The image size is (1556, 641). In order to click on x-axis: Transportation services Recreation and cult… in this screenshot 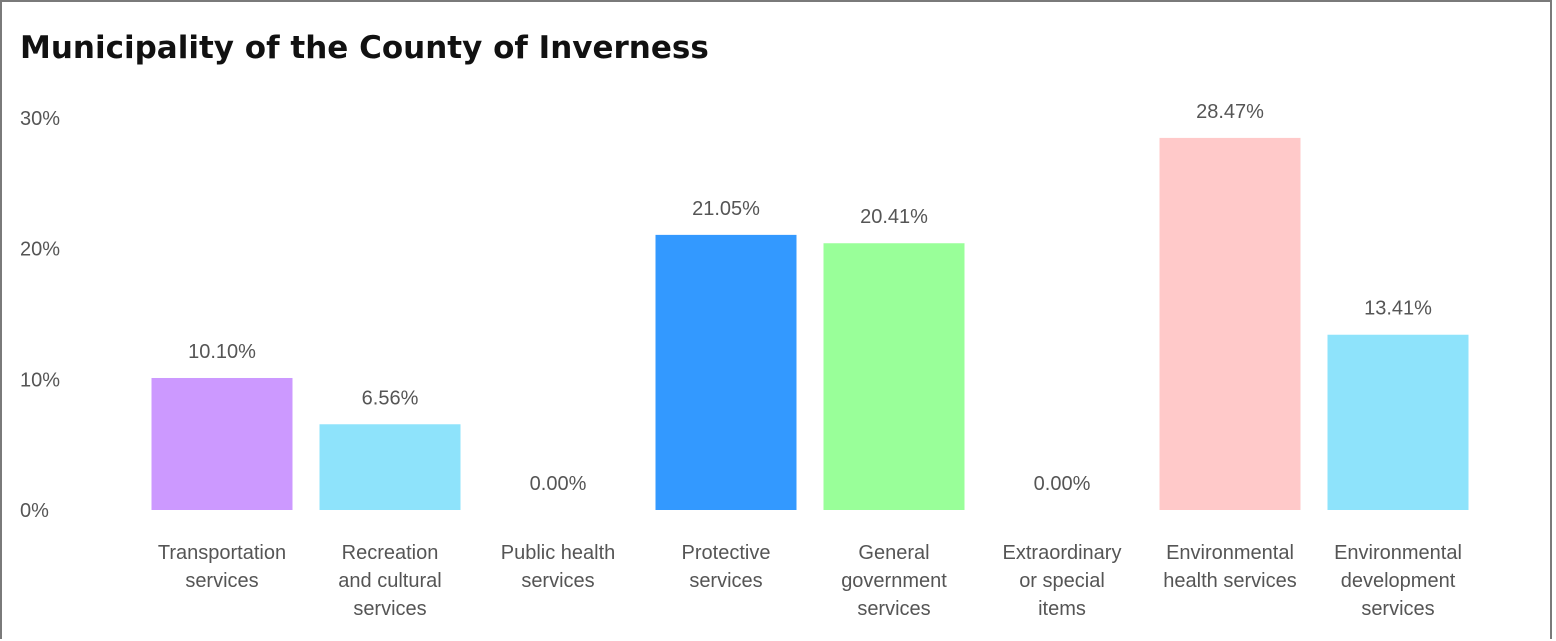, I will do `click(810, 581)`.